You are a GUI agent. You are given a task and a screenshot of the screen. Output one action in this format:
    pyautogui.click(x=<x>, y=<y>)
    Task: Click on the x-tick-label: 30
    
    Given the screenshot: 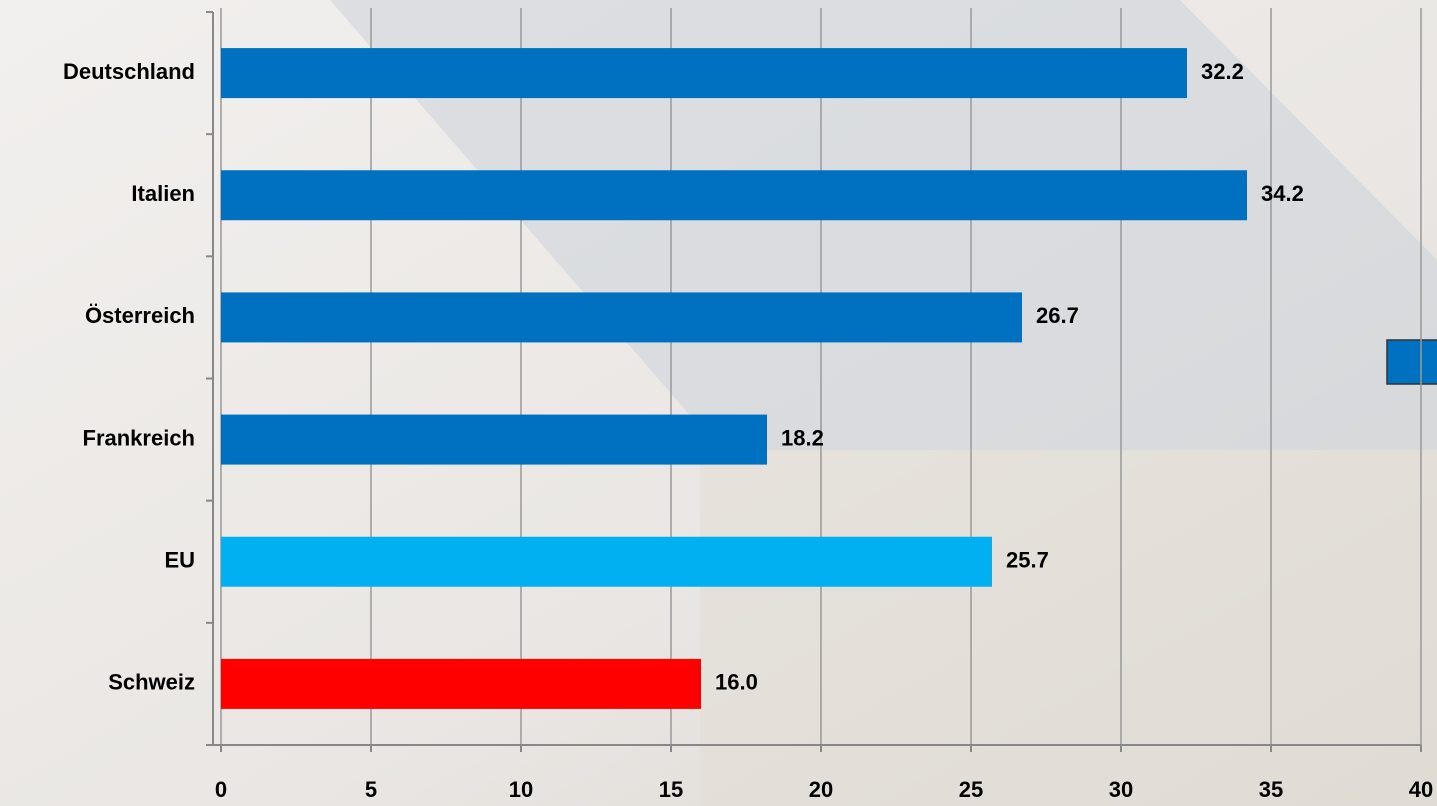 What is the action you would take?
    pyautogui.click(x=1121, y=789)
    